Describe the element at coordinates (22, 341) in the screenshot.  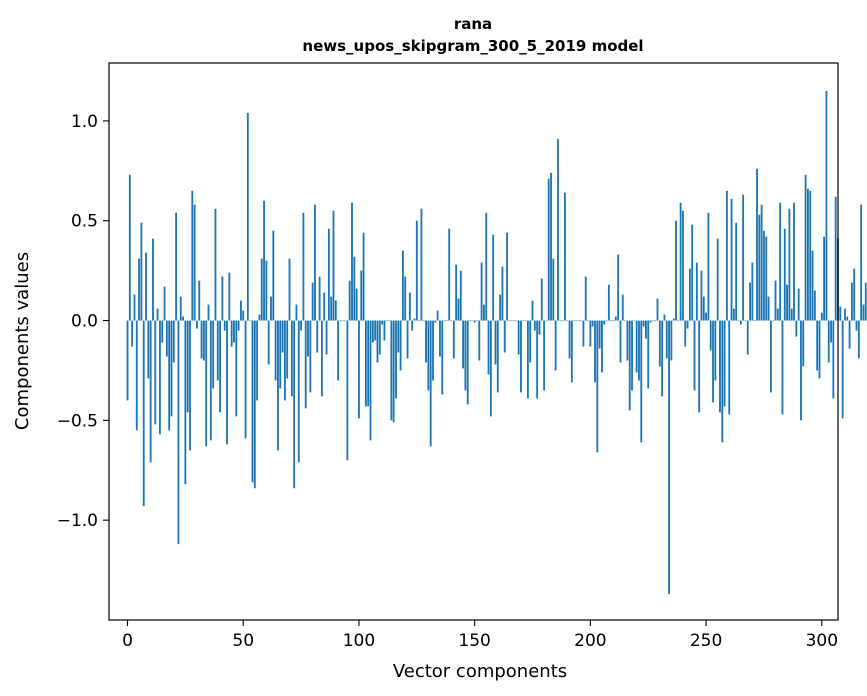
I see `y-axis-label: Components values` at that location.